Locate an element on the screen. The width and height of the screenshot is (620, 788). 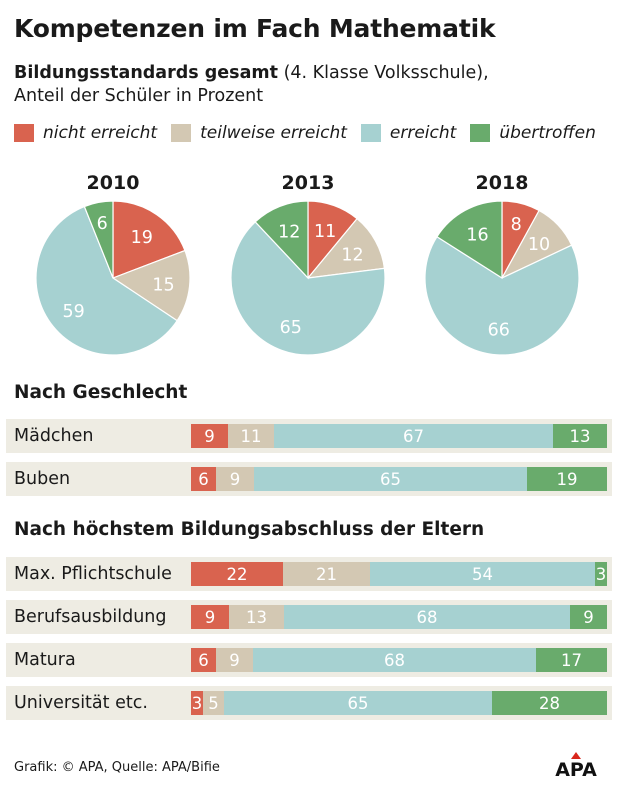
apa-logo: APA is located at coordinates (576, 765).